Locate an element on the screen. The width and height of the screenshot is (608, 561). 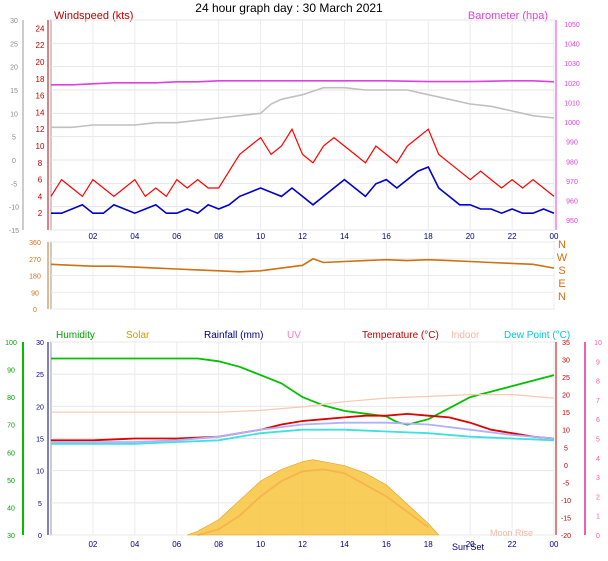
uv-tick: 3 is located at coordinates (598, 478).